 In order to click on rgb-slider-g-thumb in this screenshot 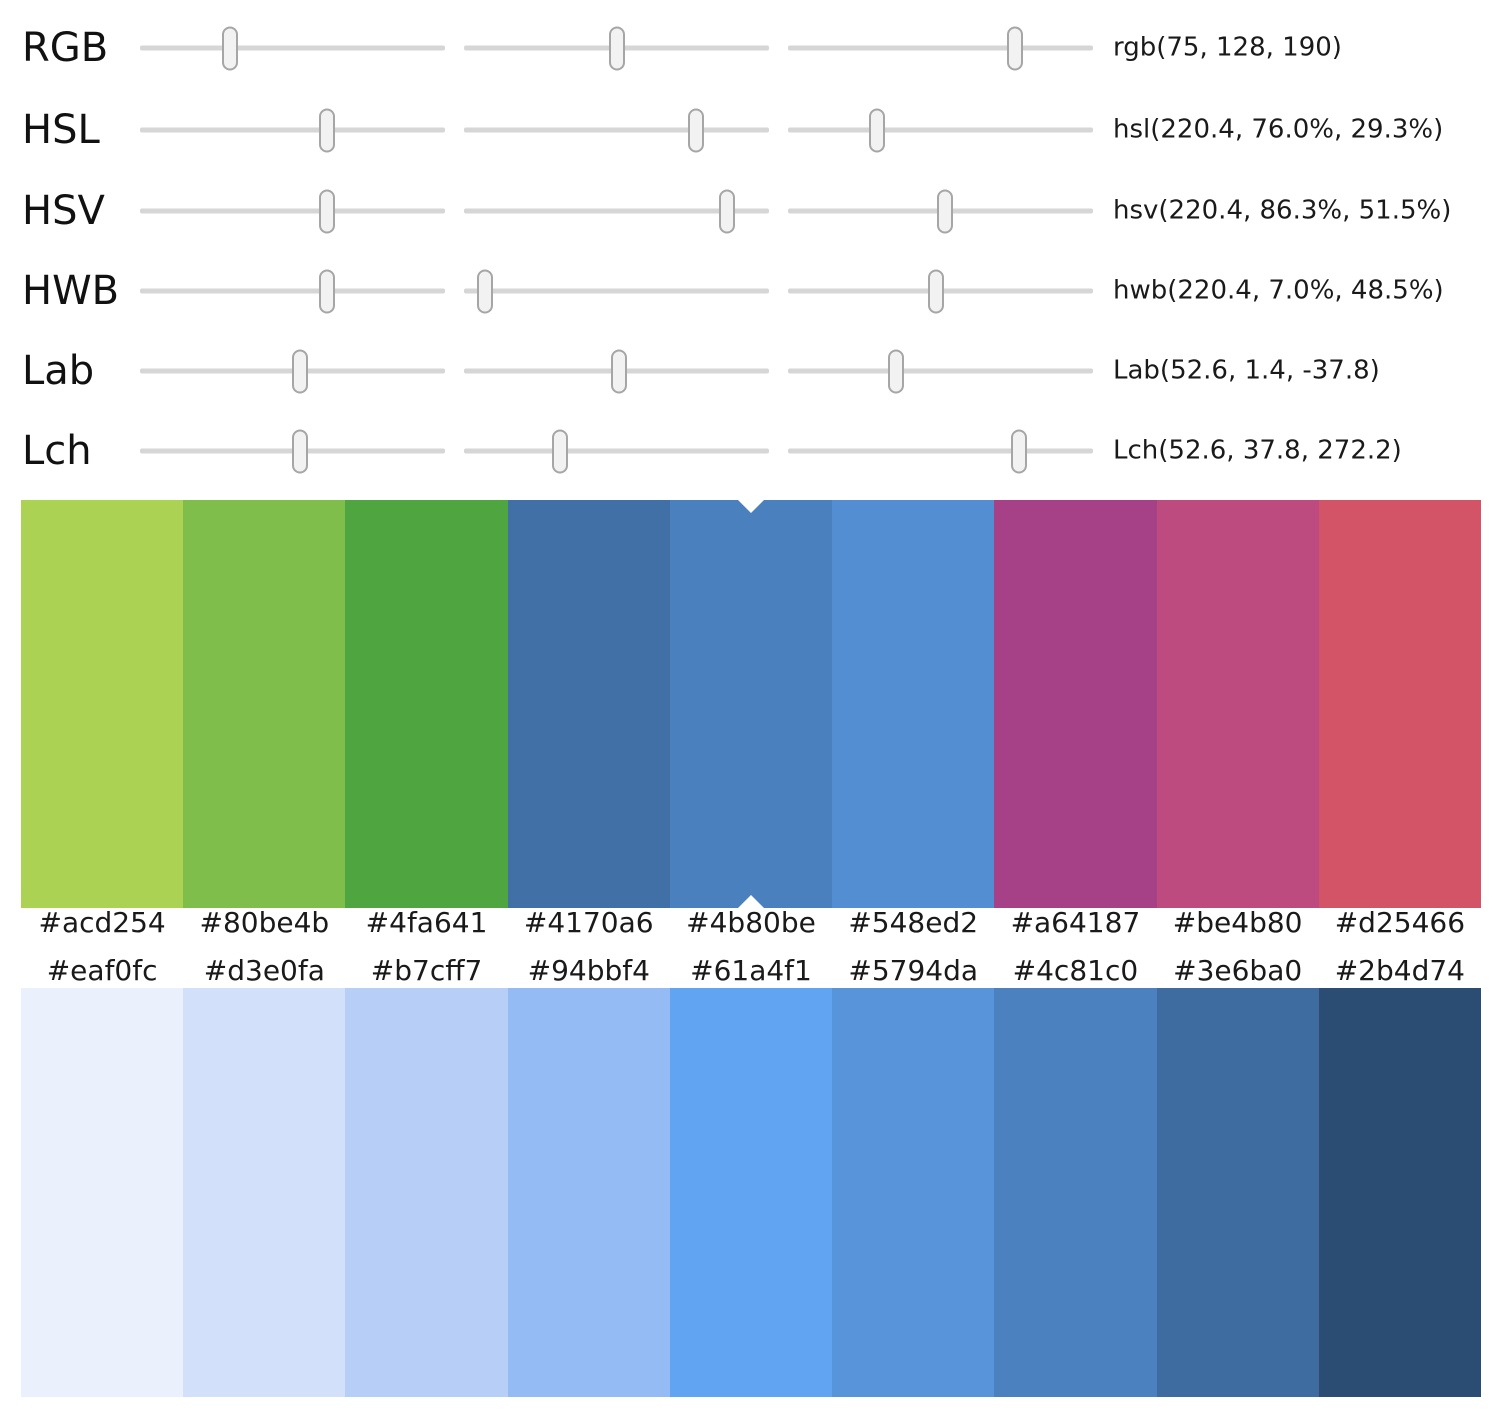, I will do `click(617, 48)`.